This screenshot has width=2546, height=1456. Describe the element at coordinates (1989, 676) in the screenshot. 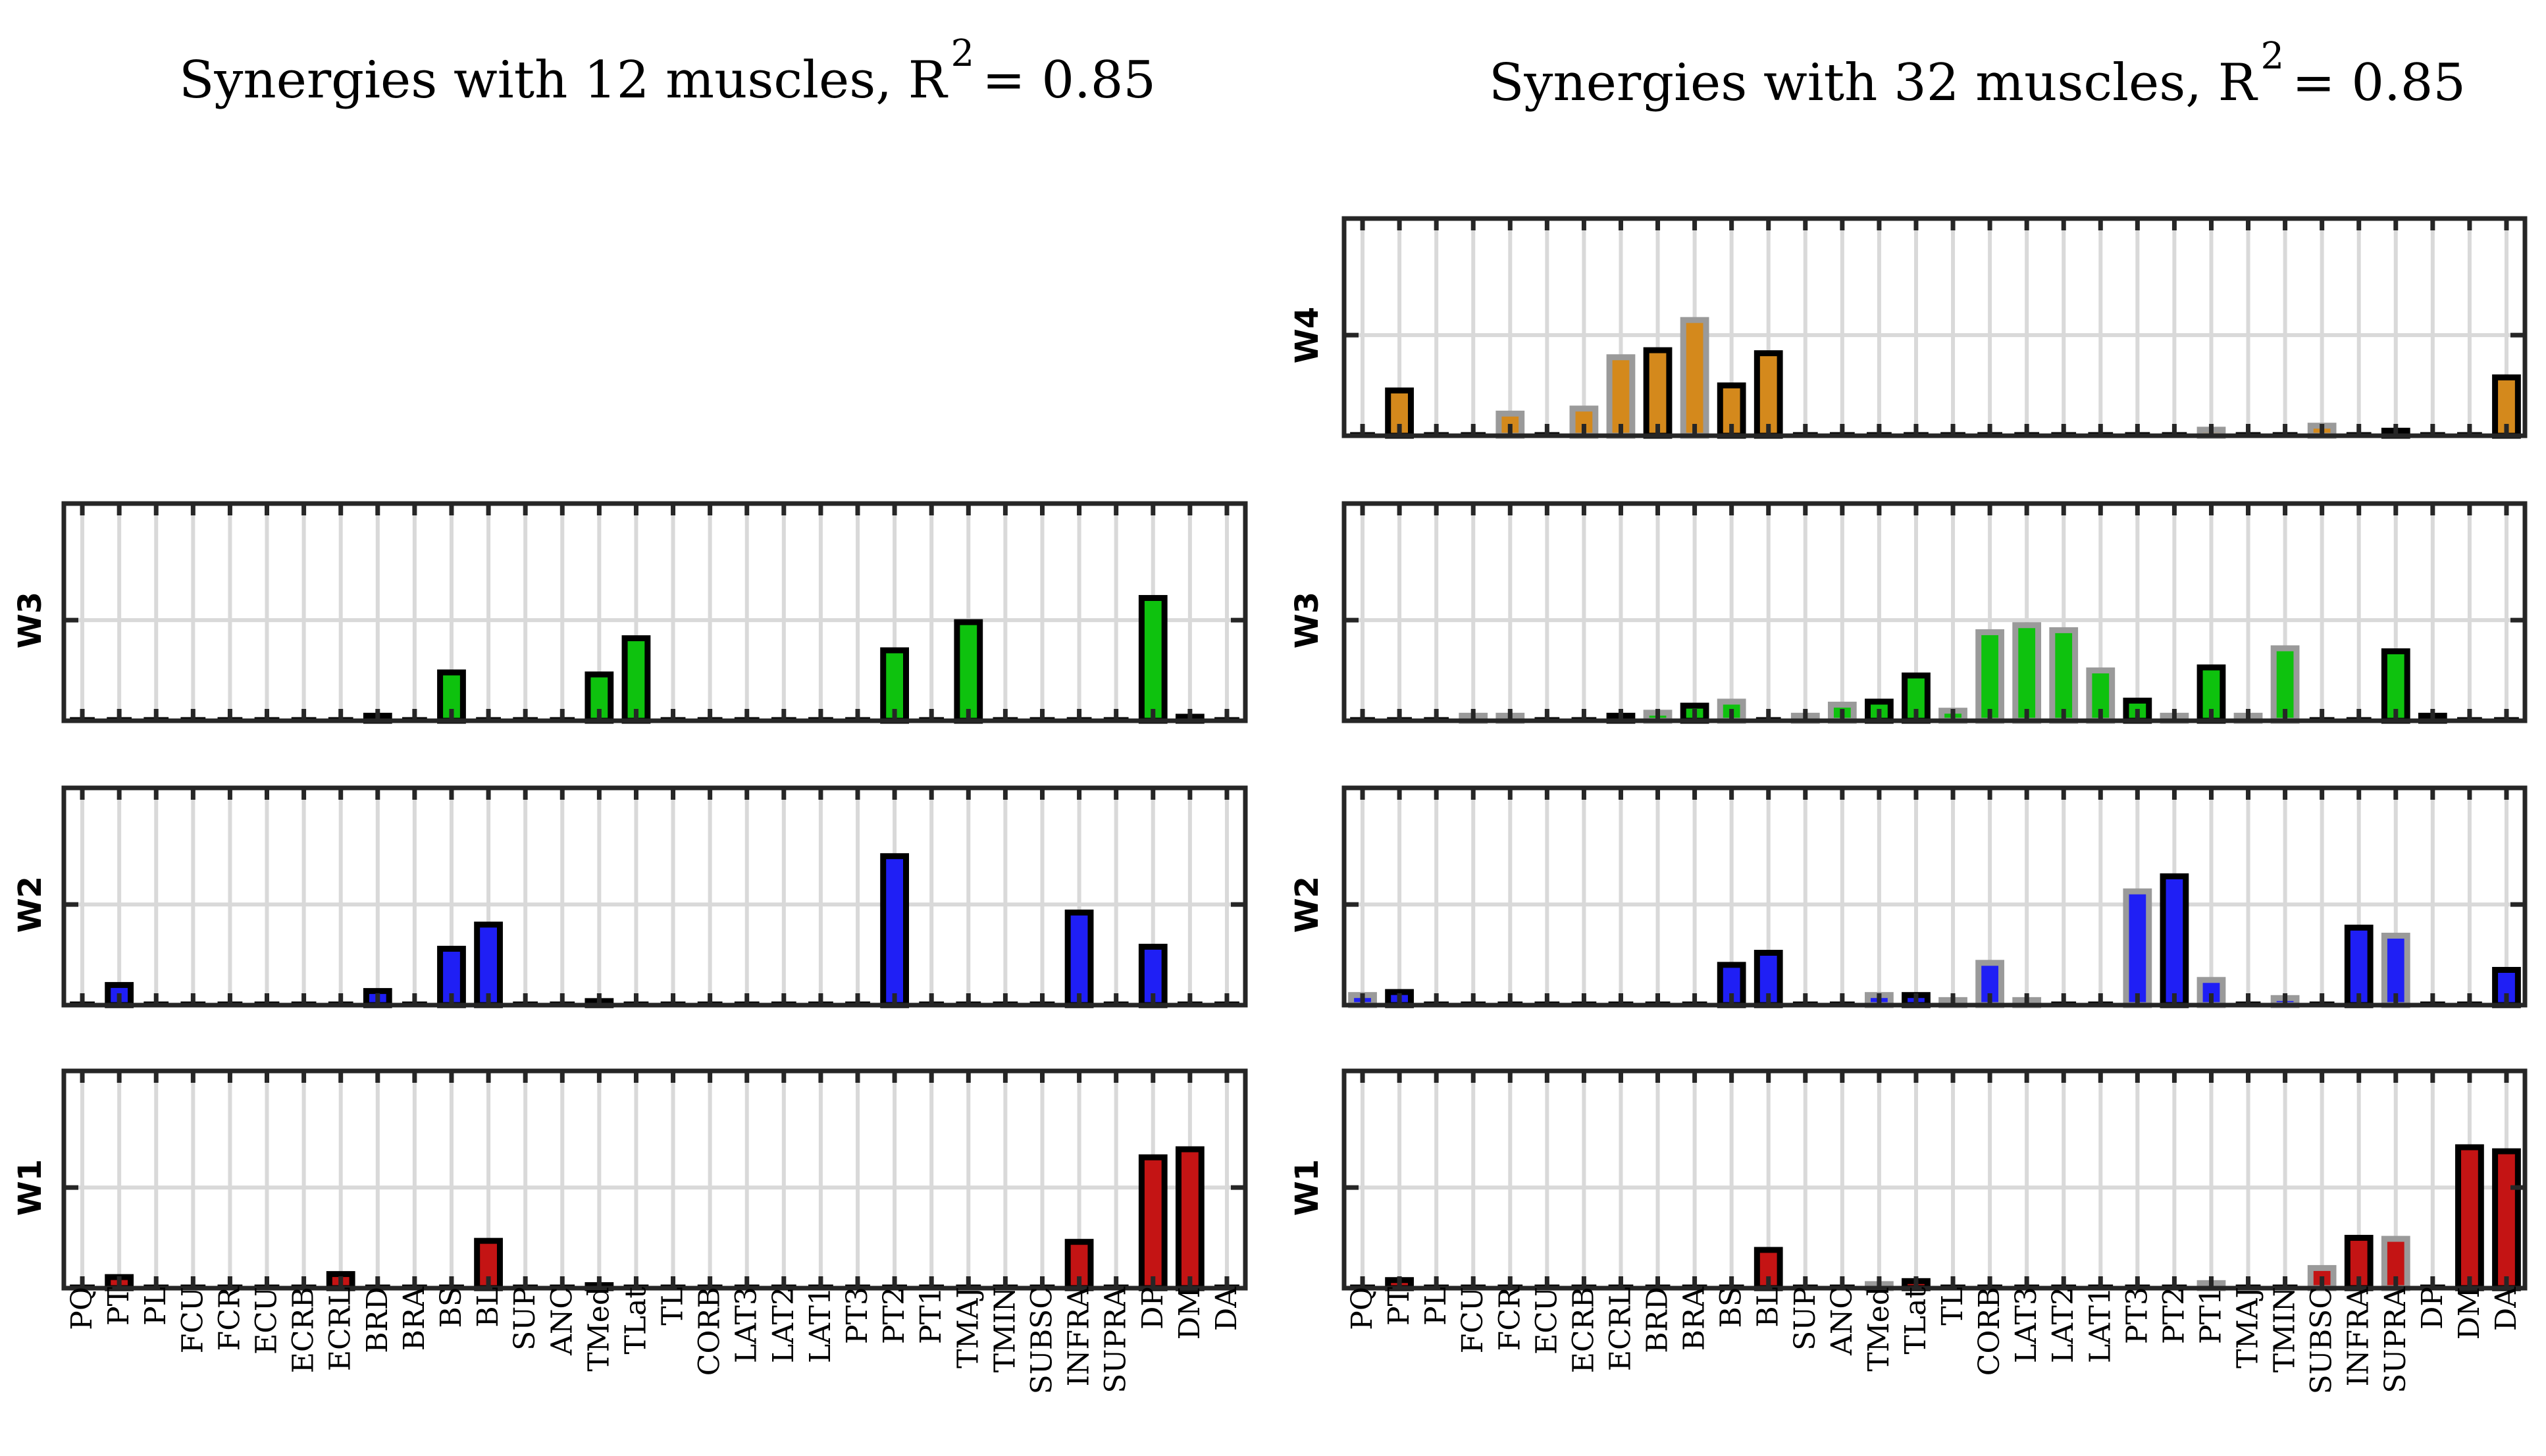

I see `bar-w3-corb` at that location.